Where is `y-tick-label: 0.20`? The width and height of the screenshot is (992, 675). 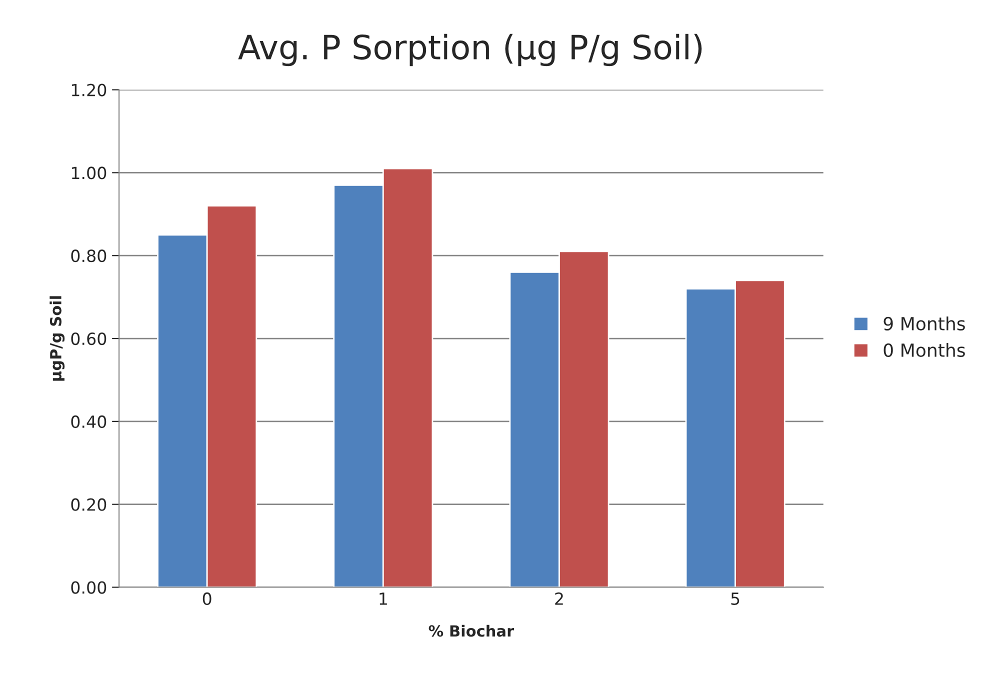 y-tick-label: 0.20 is located at coordinates (88, 504).